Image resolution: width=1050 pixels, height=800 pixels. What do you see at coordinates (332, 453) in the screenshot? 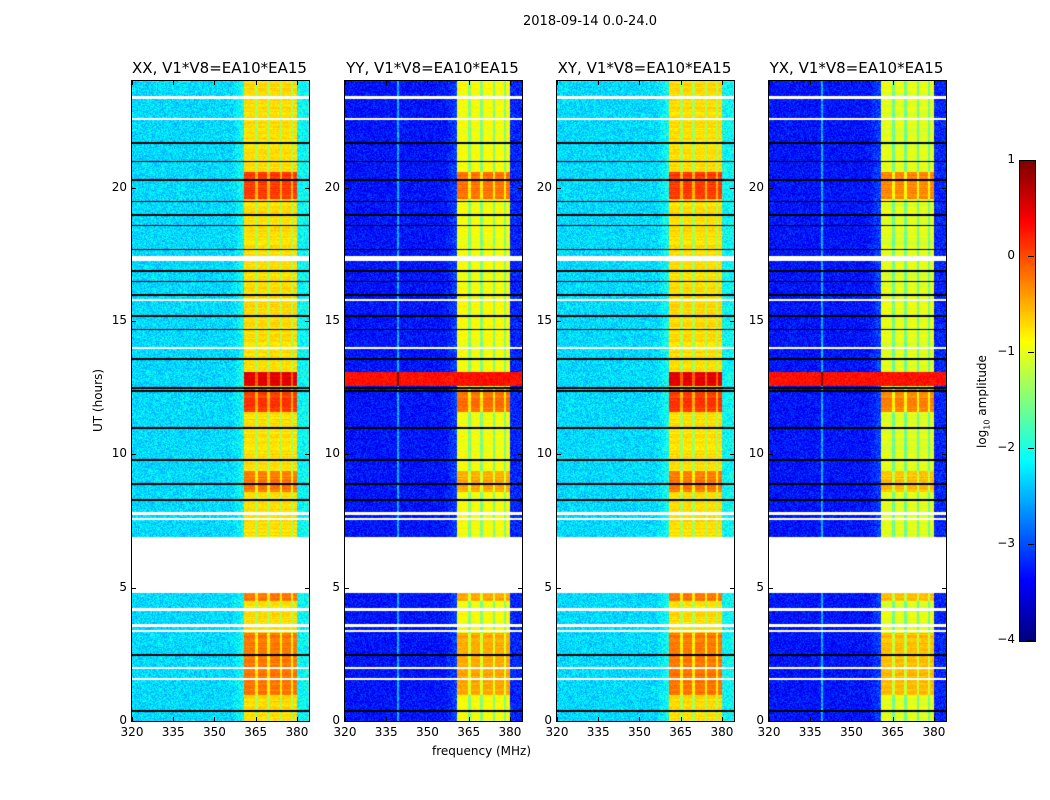
I see `y-tick-label-1-2: 10` at bounding box center [332, 453].